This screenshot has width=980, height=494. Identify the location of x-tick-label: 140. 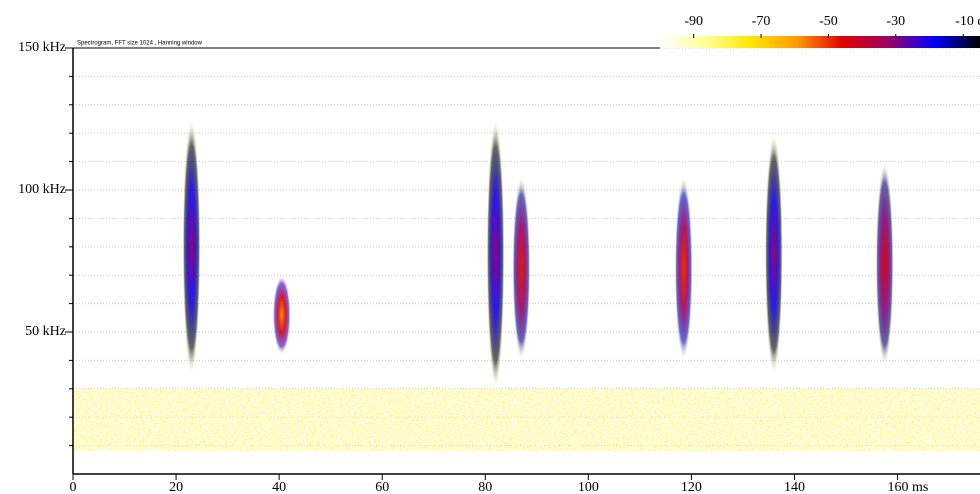
(794, 487).